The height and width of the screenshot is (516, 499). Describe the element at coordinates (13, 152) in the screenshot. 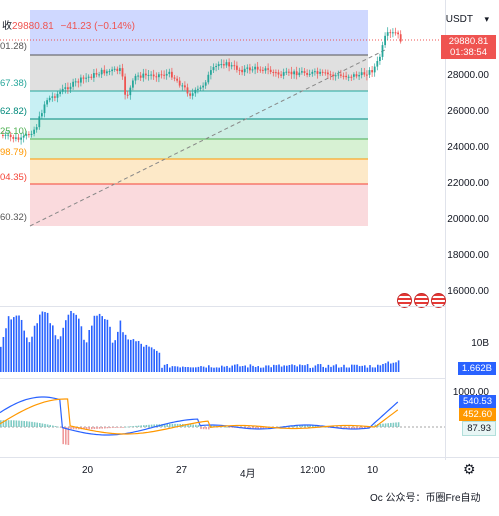

I see `fib-label-5: 98.79)` at that location.